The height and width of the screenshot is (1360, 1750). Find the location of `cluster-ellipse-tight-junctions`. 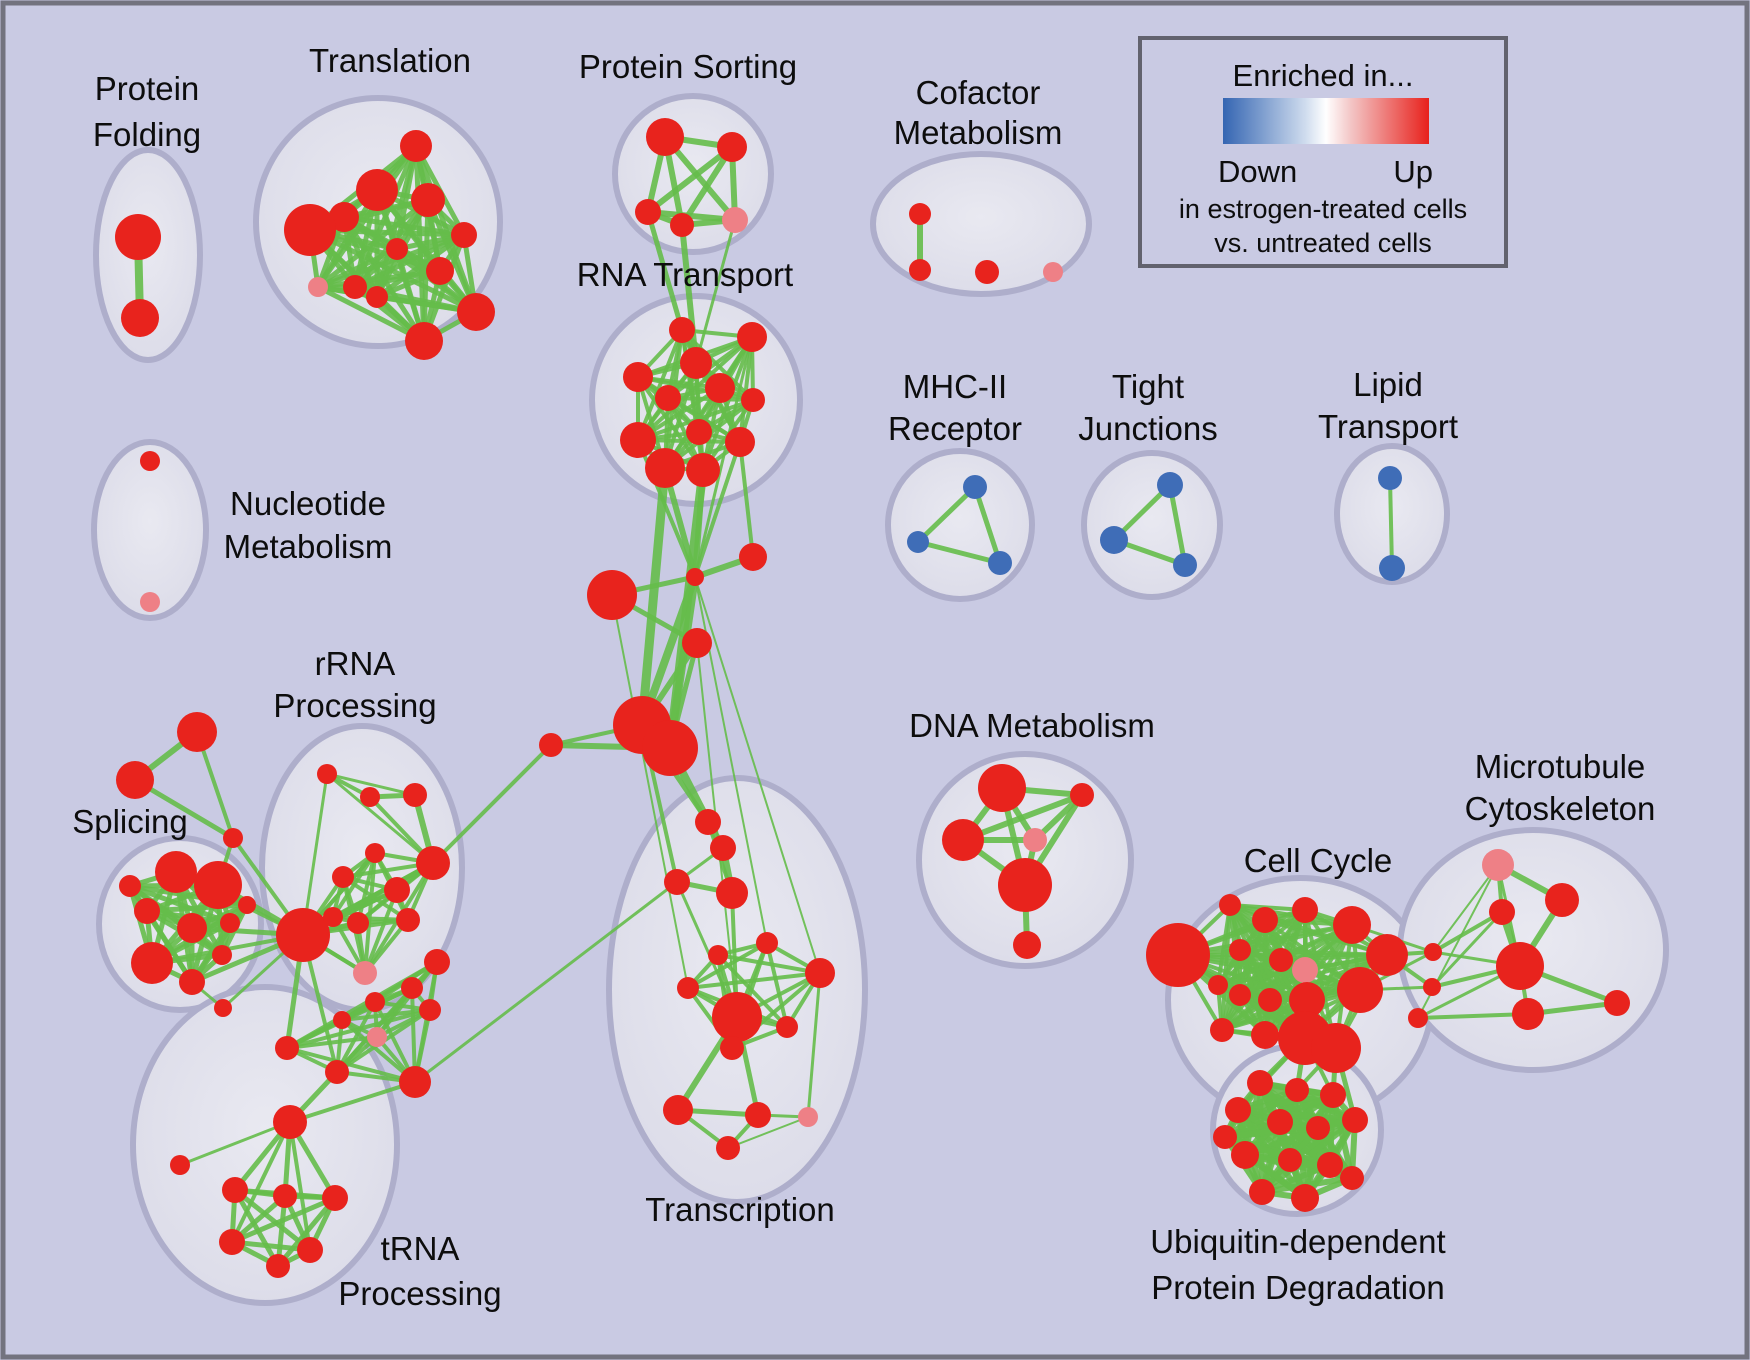

cluster-ellipse-tight-junctions is located at coordinates (1152, 525).